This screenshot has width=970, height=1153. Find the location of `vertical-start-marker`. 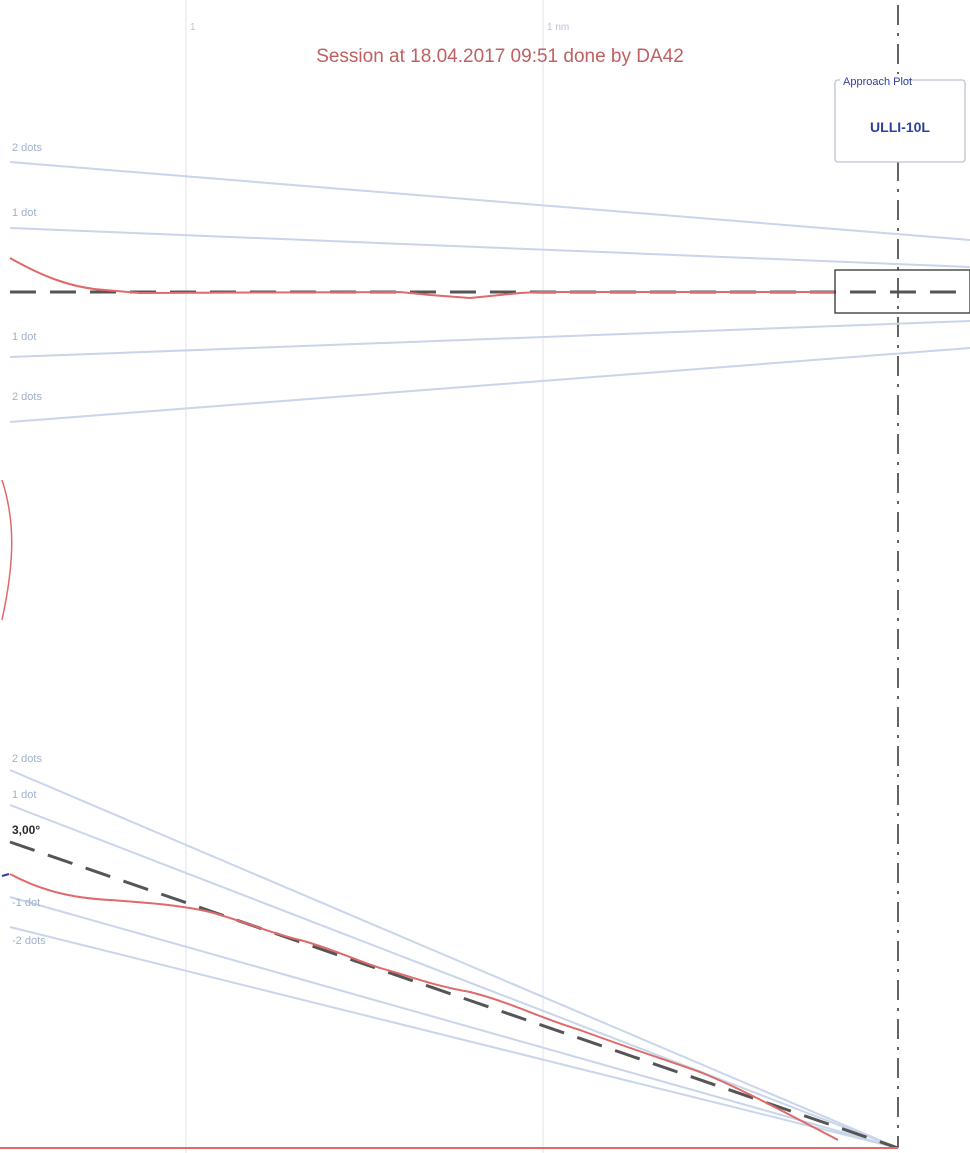

vertical-start-marker is located at coordinates (5, 875).